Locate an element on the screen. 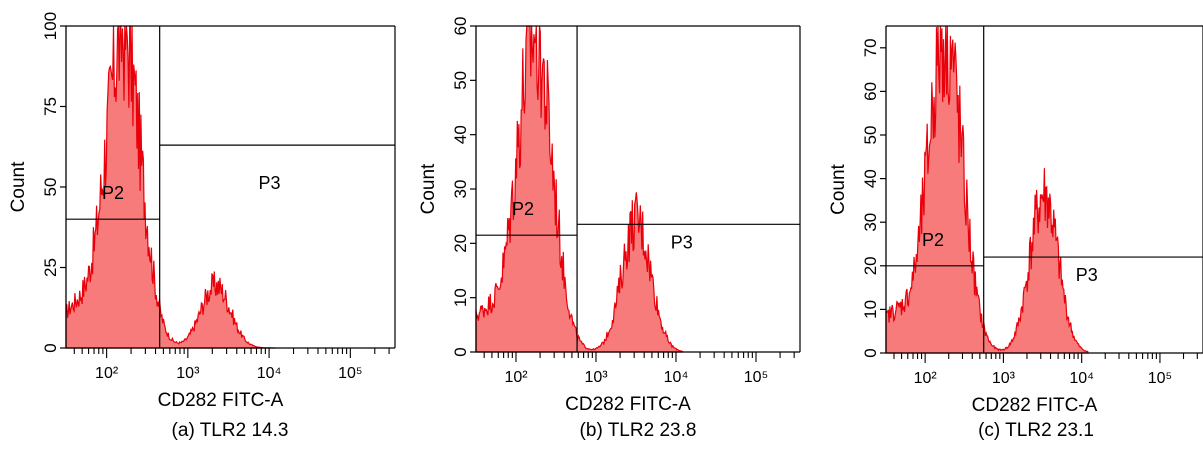 Image resolution: width=1203 pixels, height=451 pixels. chart-caption-c: (c) TLR2 23.1 is located at coordinates (1036, 430).